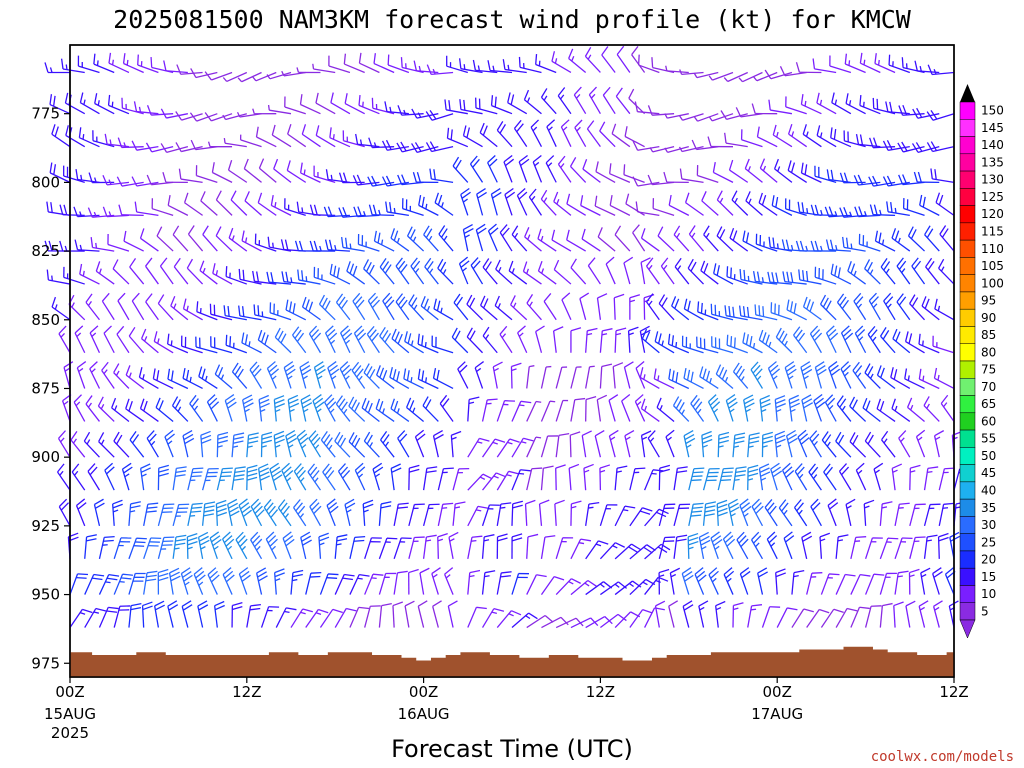 The height and width of the screenshot is (768, 1024). Describe the element at coordinates (967, 266) in the screenshot. I see `colorbar-swatch` at that location.